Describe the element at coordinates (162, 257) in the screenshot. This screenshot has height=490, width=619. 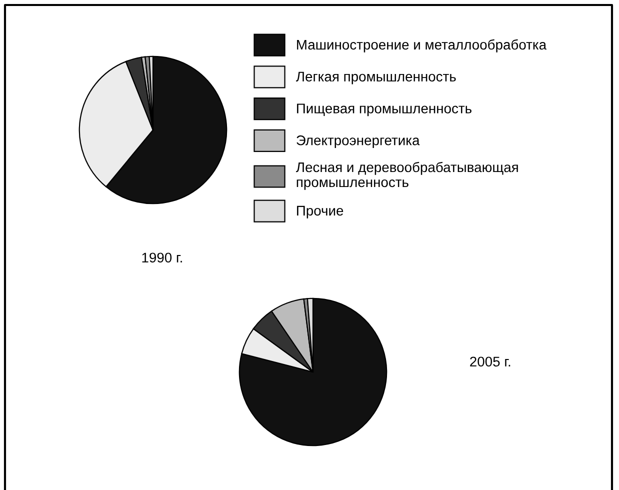
I see `text: 1990 г.` at that location.